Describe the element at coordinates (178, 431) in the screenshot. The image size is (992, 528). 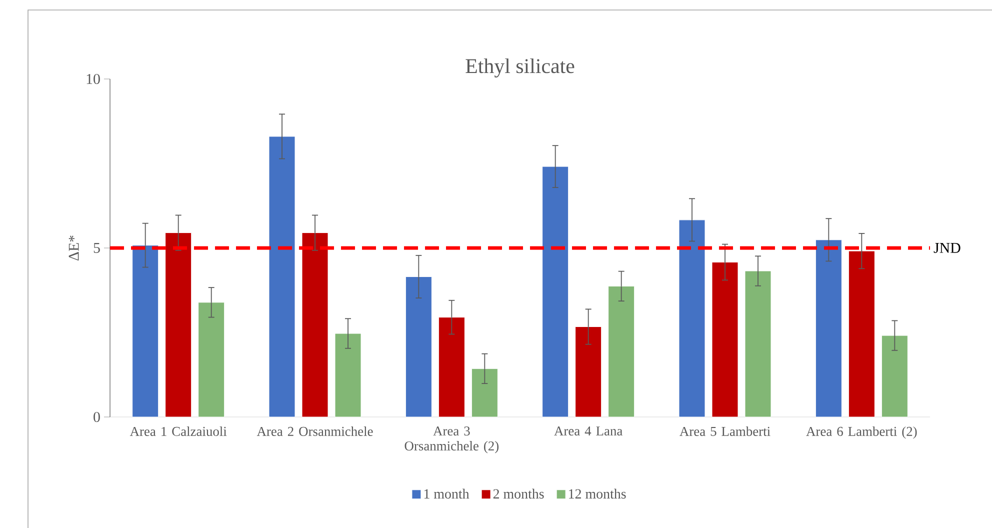
I see `x-tick-label: Area 1 Calzaiuoli` at that location.